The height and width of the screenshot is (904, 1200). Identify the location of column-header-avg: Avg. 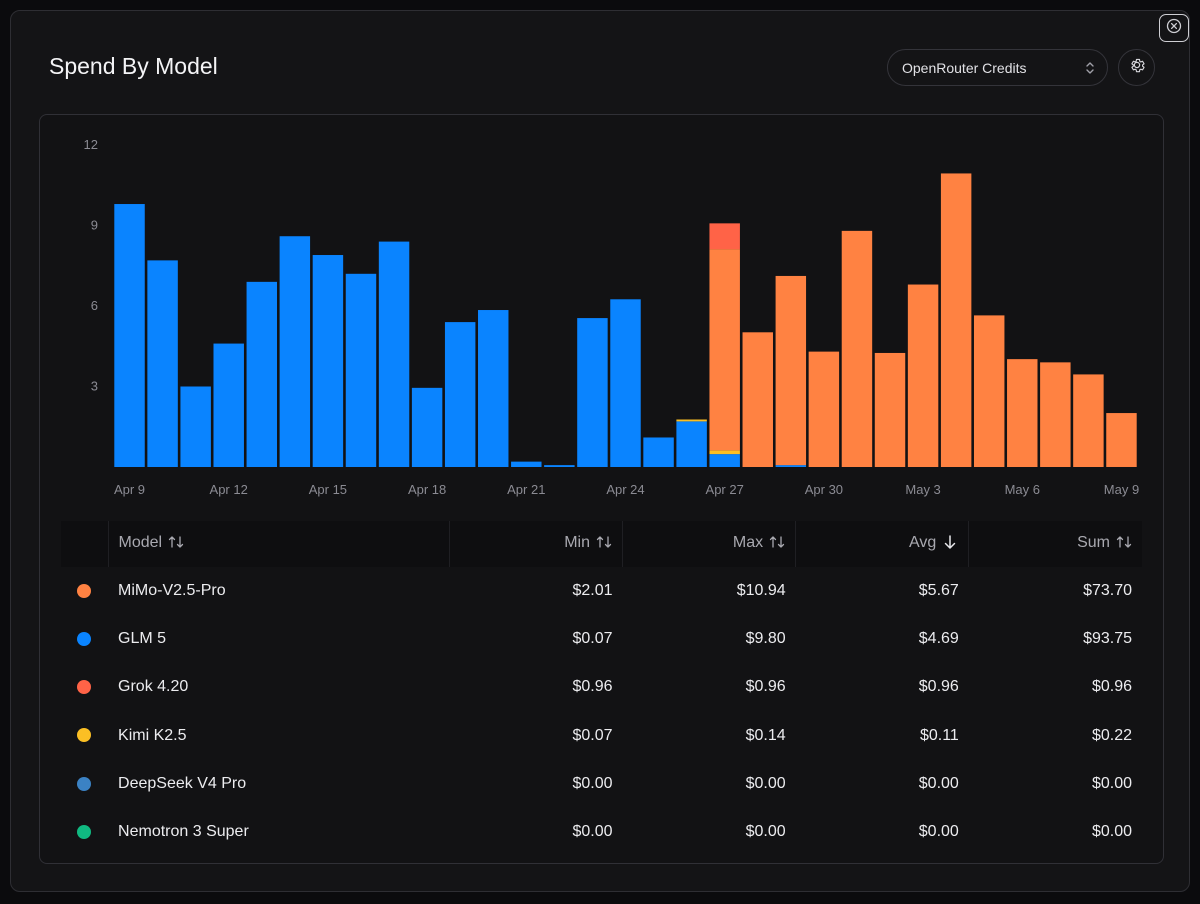
(882, 544).